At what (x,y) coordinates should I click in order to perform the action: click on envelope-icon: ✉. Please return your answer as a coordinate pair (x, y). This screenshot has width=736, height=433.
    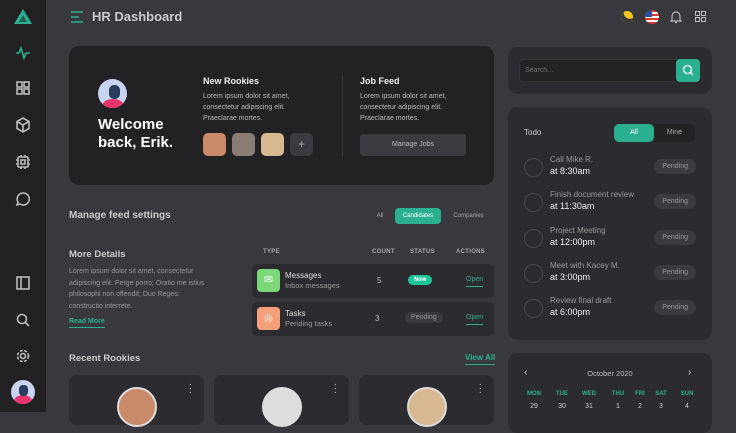
    Looking at the image, I should click on (268, 280).